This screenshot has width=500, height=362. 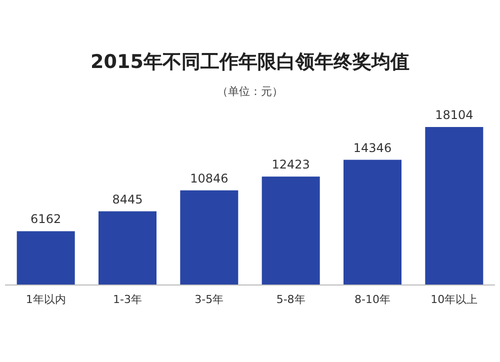 I want to click on x-tick-label: 1-3年, so click(x=127, y=299).